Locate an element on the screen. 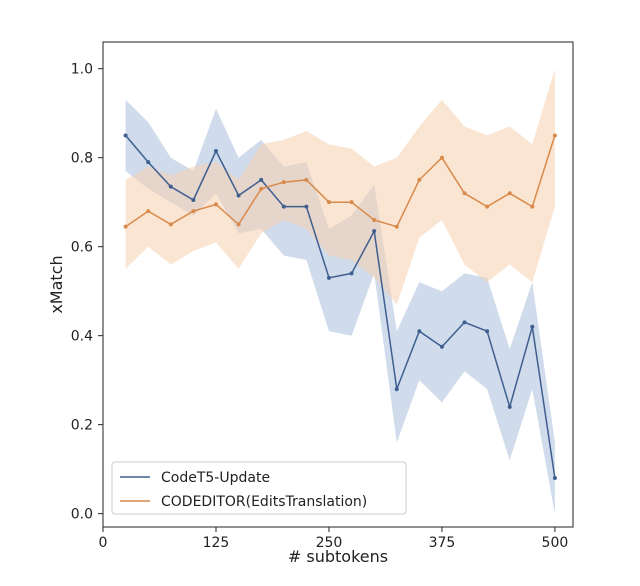 This screenshot has width=640, height=586. legend-box is located at coordinates (259, 488).